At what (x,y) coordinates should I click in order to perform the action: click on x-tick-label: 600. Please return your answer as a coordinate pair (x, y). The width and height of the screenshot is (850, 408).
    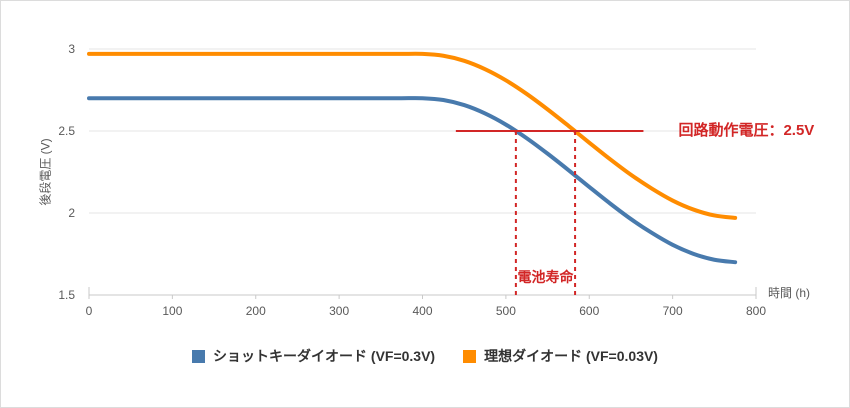
    Looking at the image, I should click on (589, 311).